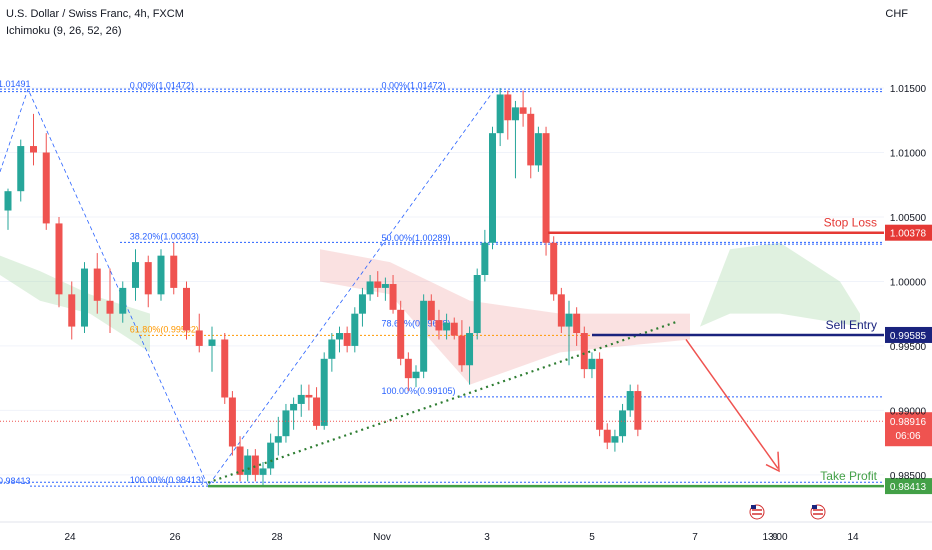 This screenshot has width=932, height=550. What do you see at coordinates (908, 336) in the screenshot?
I see `sell-entry-price-text: 0.99585` at bounding box center [908, 336].